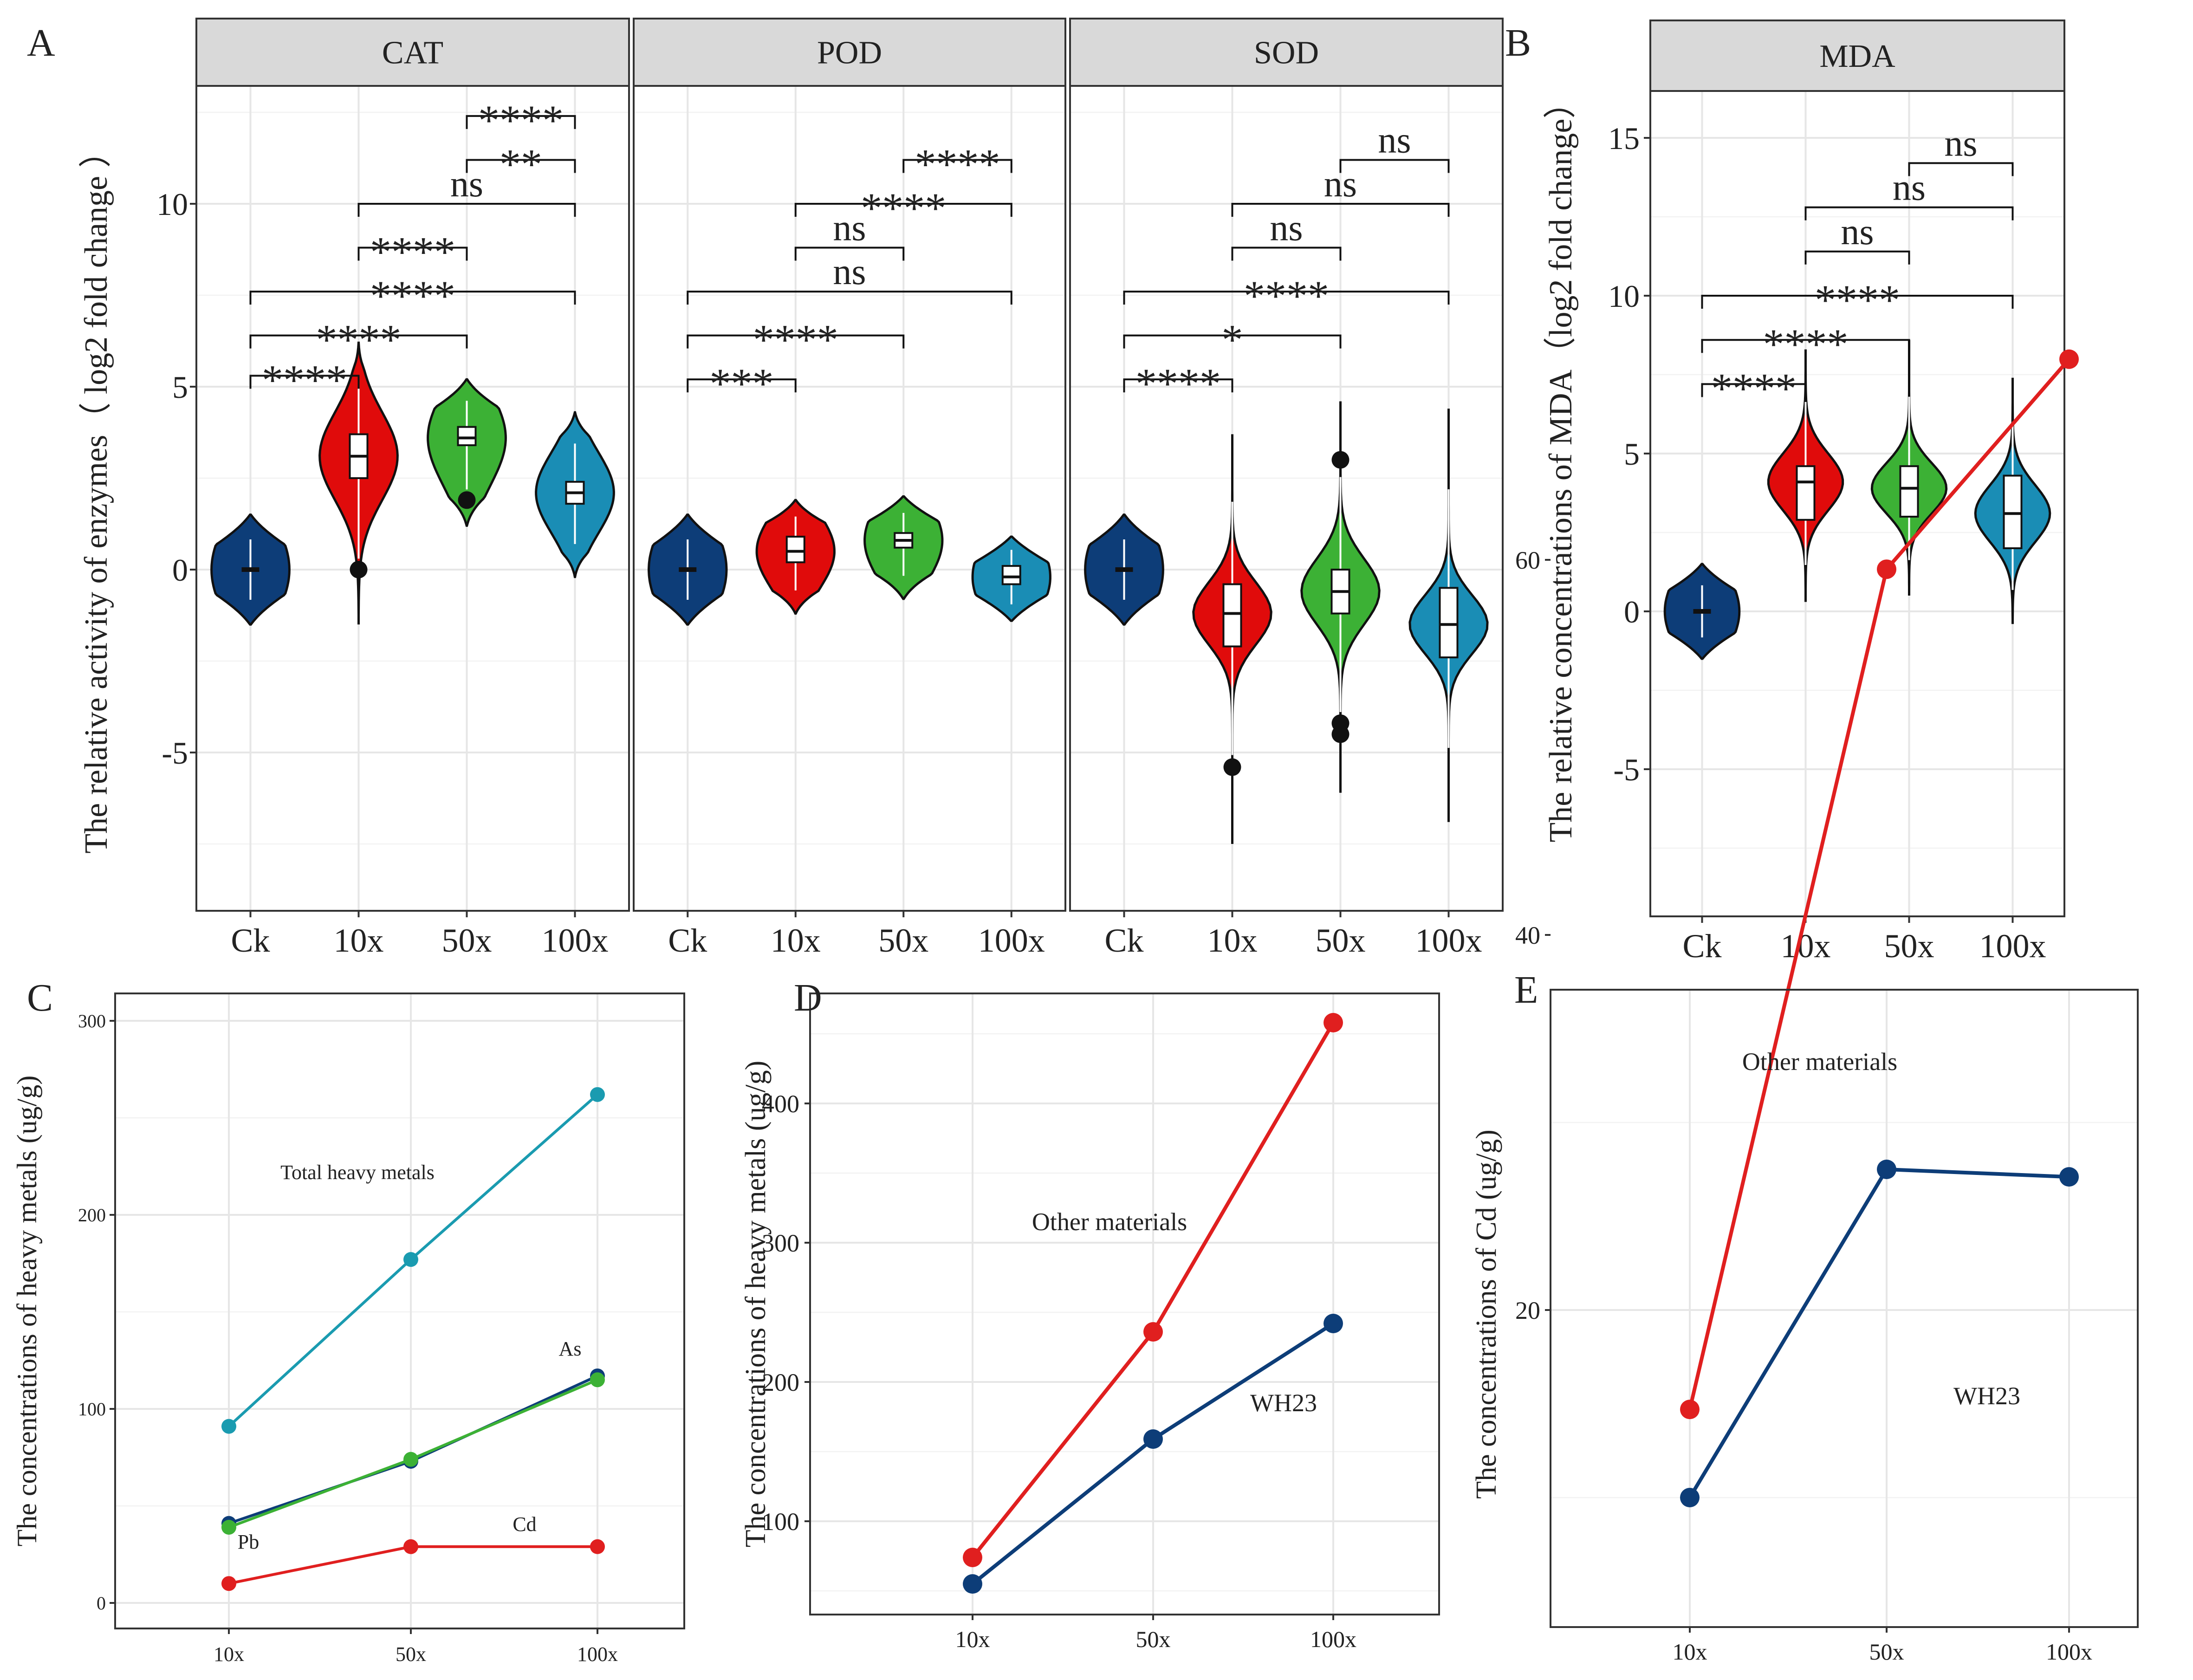  Describe the element at coordinates (1527, 1310) in the screenshot. I see `y-tick-label: 20` at that location.